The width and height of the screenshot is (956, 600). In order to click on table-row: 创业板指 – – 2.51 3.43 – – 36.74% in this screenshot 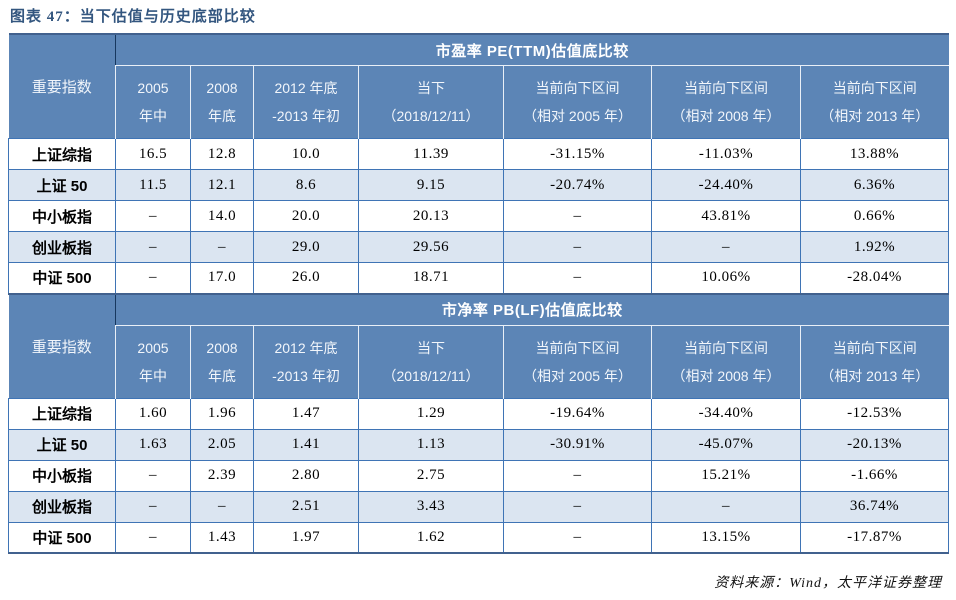, I will do `click(479, 506)`.